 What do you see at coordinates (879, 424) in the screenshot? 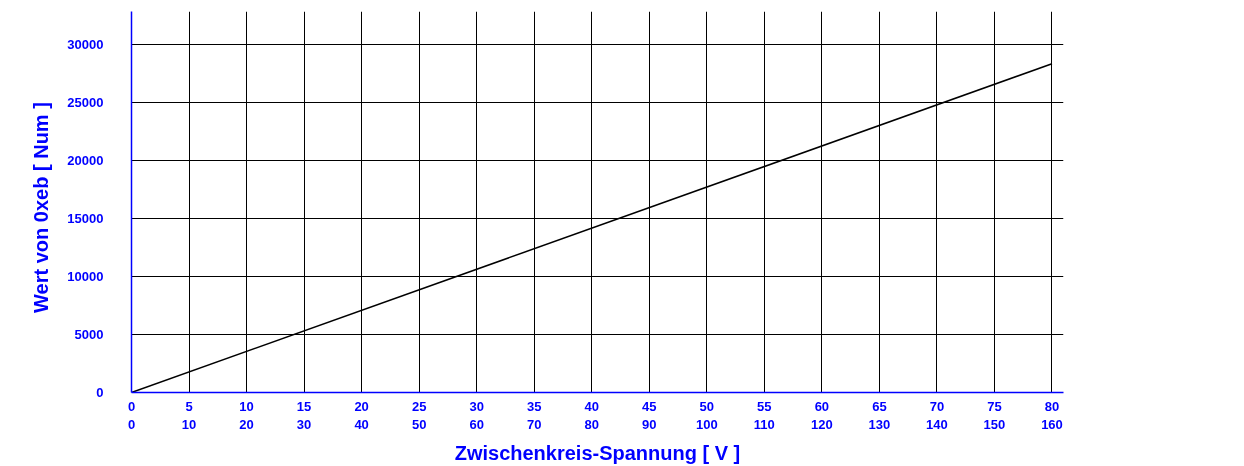
I see `x2-tick-label: 130` at bounding box center [879, 424].